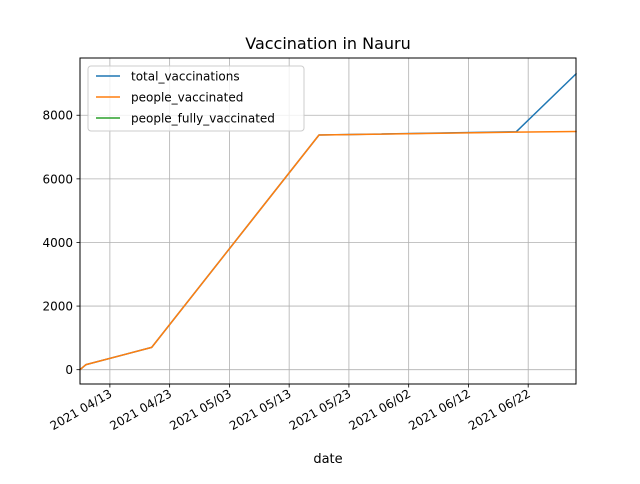  What do you see at coordinates (57, 243) in the screenshot?
I see `y-tick-label: 4000` at bounding box center [57, 243].